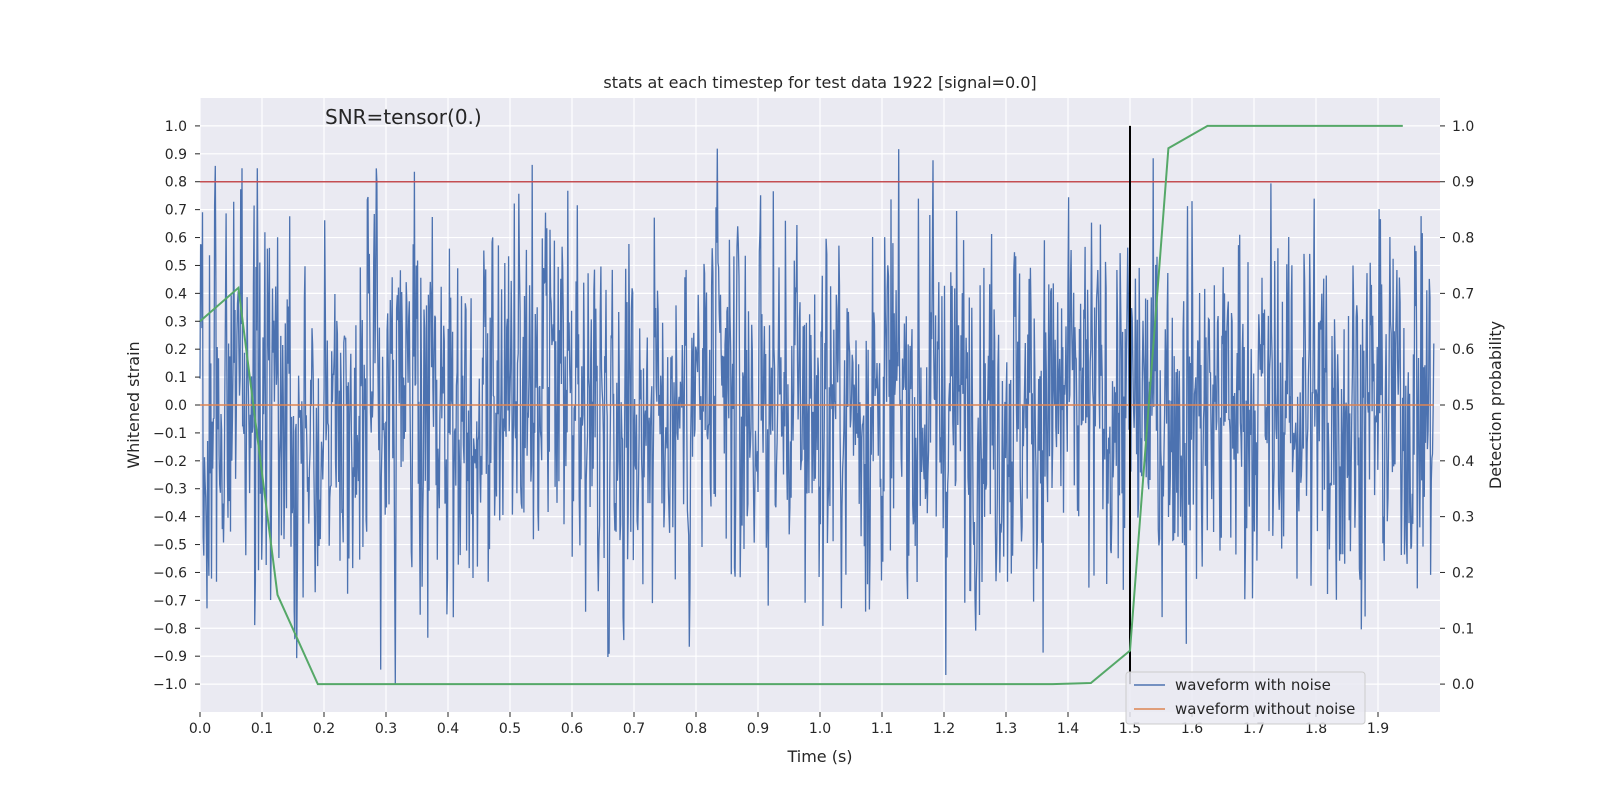 The height and width of the screenshot is (800, 1600). Describe the element at coordinates (1068, 729) in the screenshot. I see `x-tick-label: 1.4` at that location.